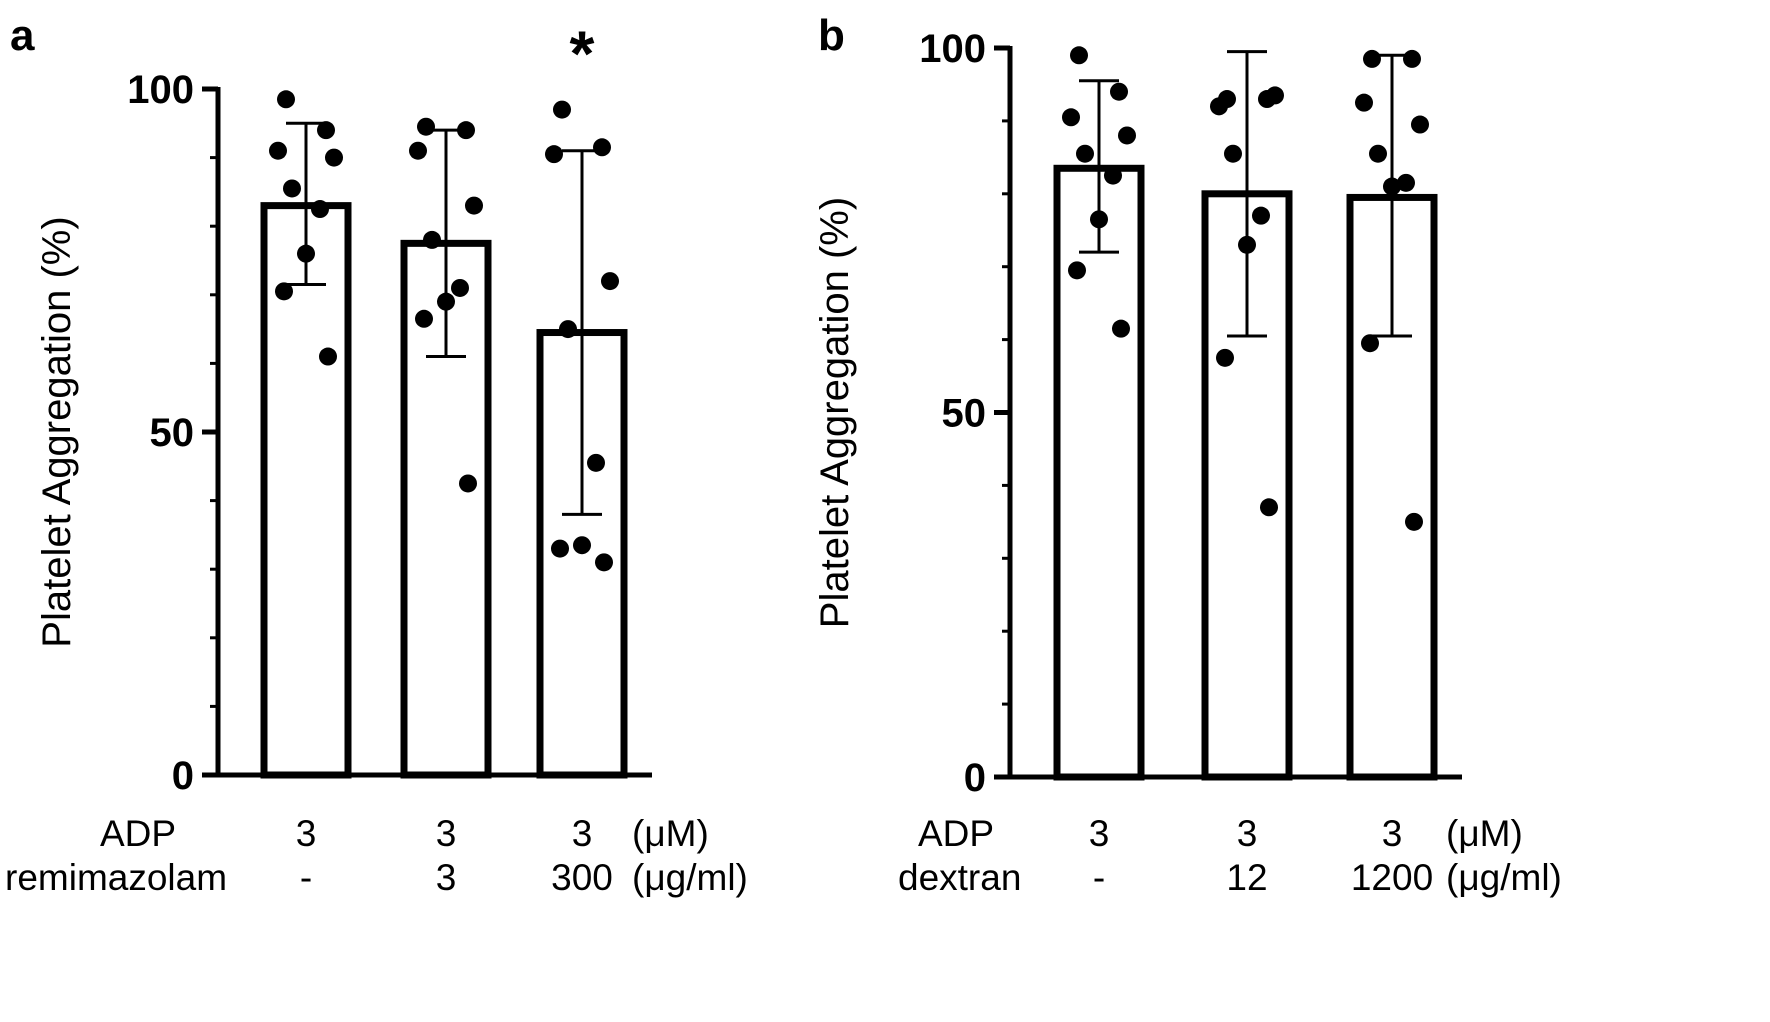 This screenshot has height=1022, width=1770. Describe the element at coordinates (959, 877) in the screenshot. I see `condition-label: dextran` at that location.